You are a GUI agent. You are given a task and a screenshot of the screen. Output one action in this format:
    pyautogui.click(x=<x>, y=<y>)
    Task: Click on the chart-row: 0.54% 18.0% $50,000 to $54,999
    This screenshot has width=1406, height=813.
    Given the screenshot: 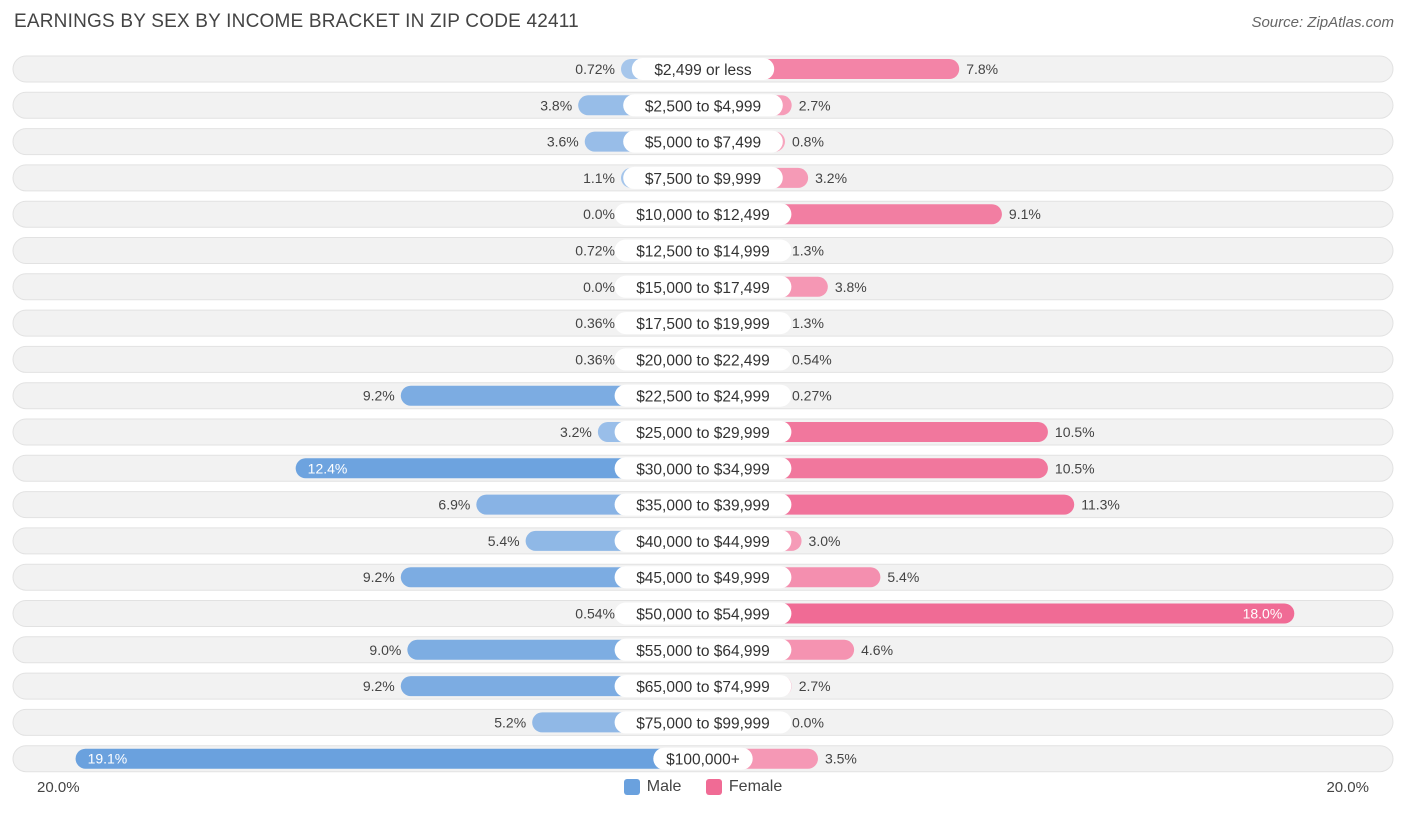 What is the action you would take?
    pyautogui.click(x=703, y=613)
    